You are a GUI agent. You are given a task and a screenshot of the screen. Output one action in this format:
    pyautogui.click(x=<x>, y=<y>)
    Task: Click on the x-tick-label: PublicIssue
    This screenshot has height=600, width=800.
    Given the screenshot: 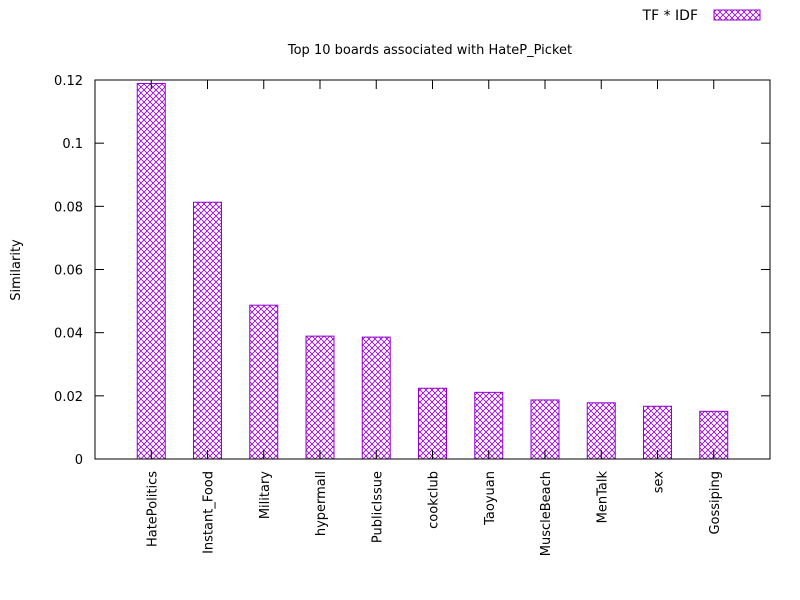 What is the action you would take?
    pyautogui.click(x=377, y=507)
    